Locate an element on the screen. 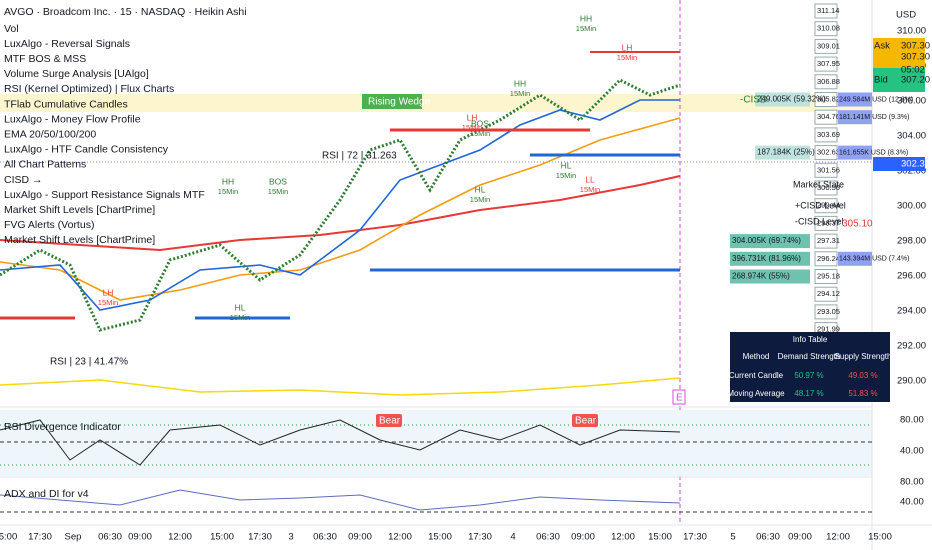  profile-level: 297.31 is located at coordinates (828, 240).